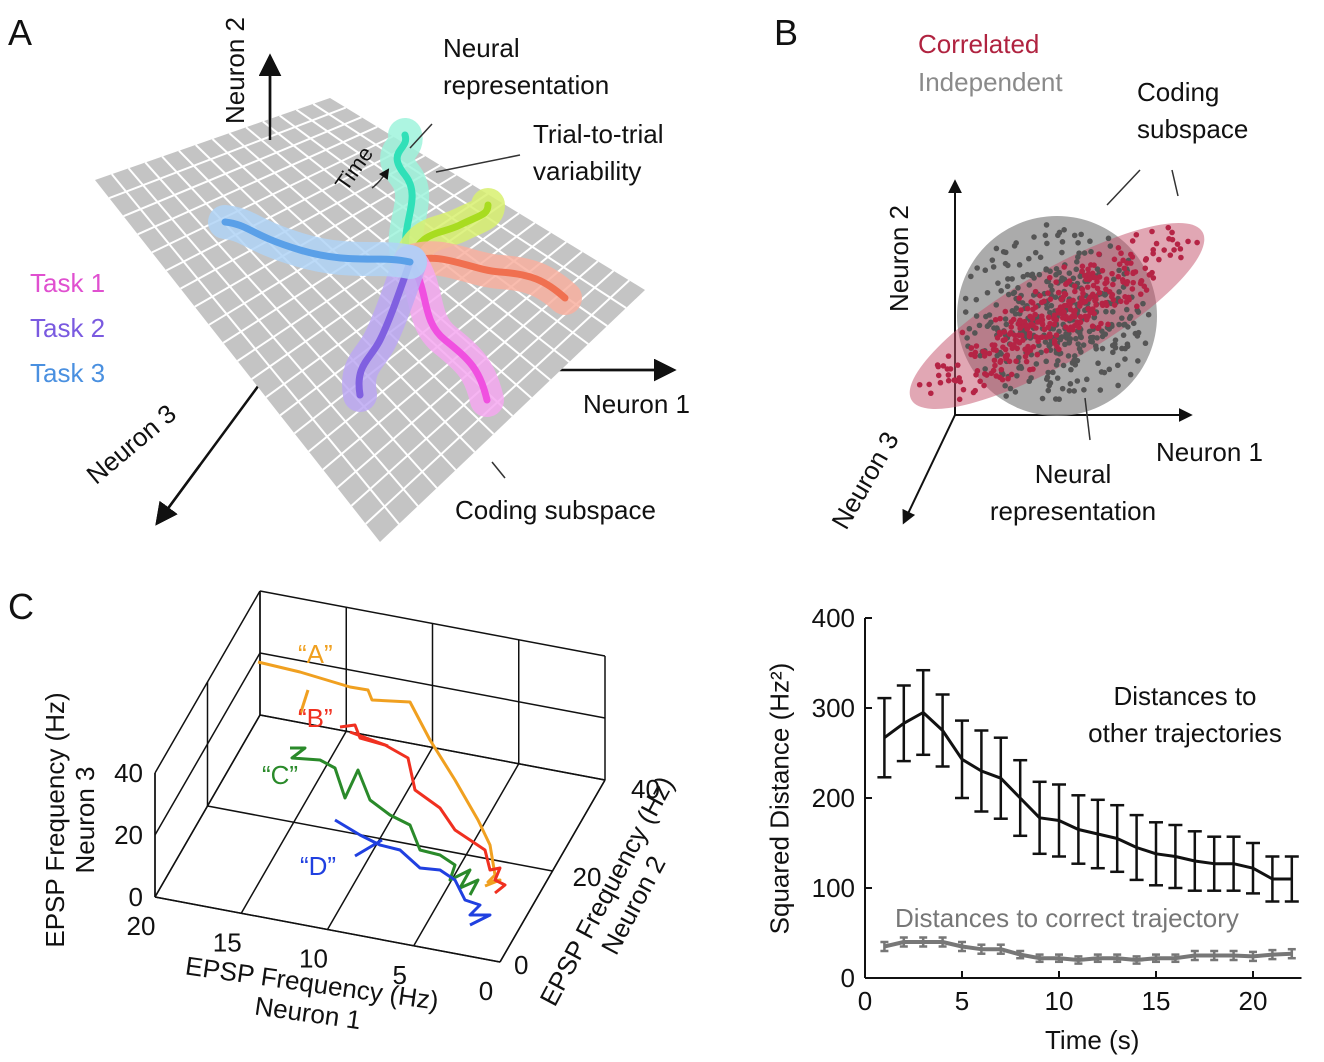  Describe the element at coordinates (20, 32) in the screenshot. I see `panel-letter: A` at that location.